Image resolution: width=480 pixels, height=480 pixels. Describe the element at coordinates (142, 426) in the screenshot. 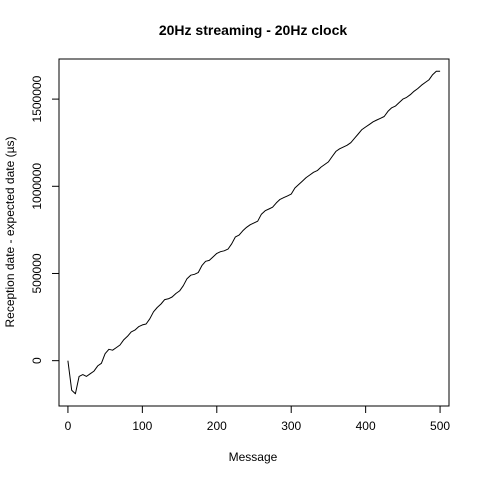

I see `x-tick-label: 100` at that location.